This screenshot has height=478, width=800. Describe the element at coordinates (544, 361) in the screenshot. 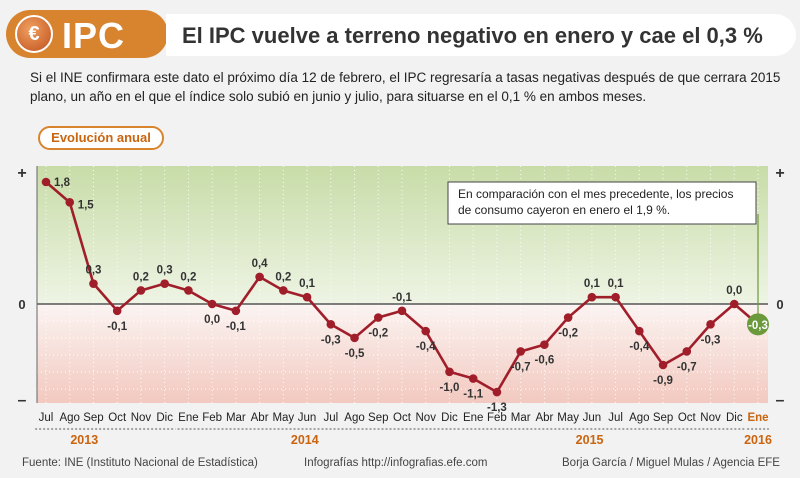

I see `data-label: -0,6` at that location.